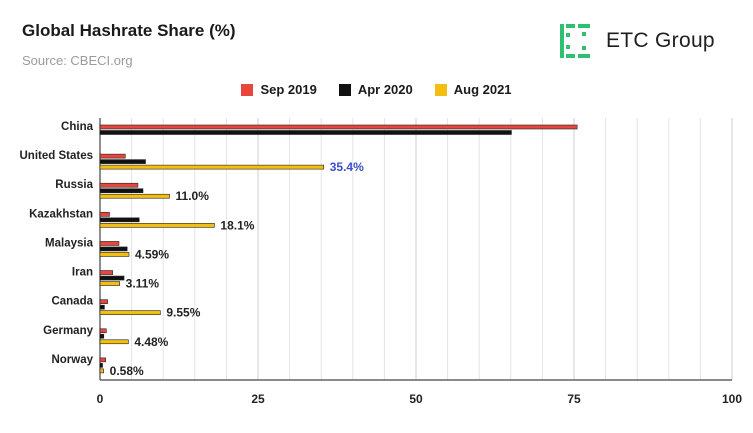 The width and height of the screenshot is (753, 433). Describe the element at coordinates (57, 156) in the screenshot. I see `category-label: United States` at that location.